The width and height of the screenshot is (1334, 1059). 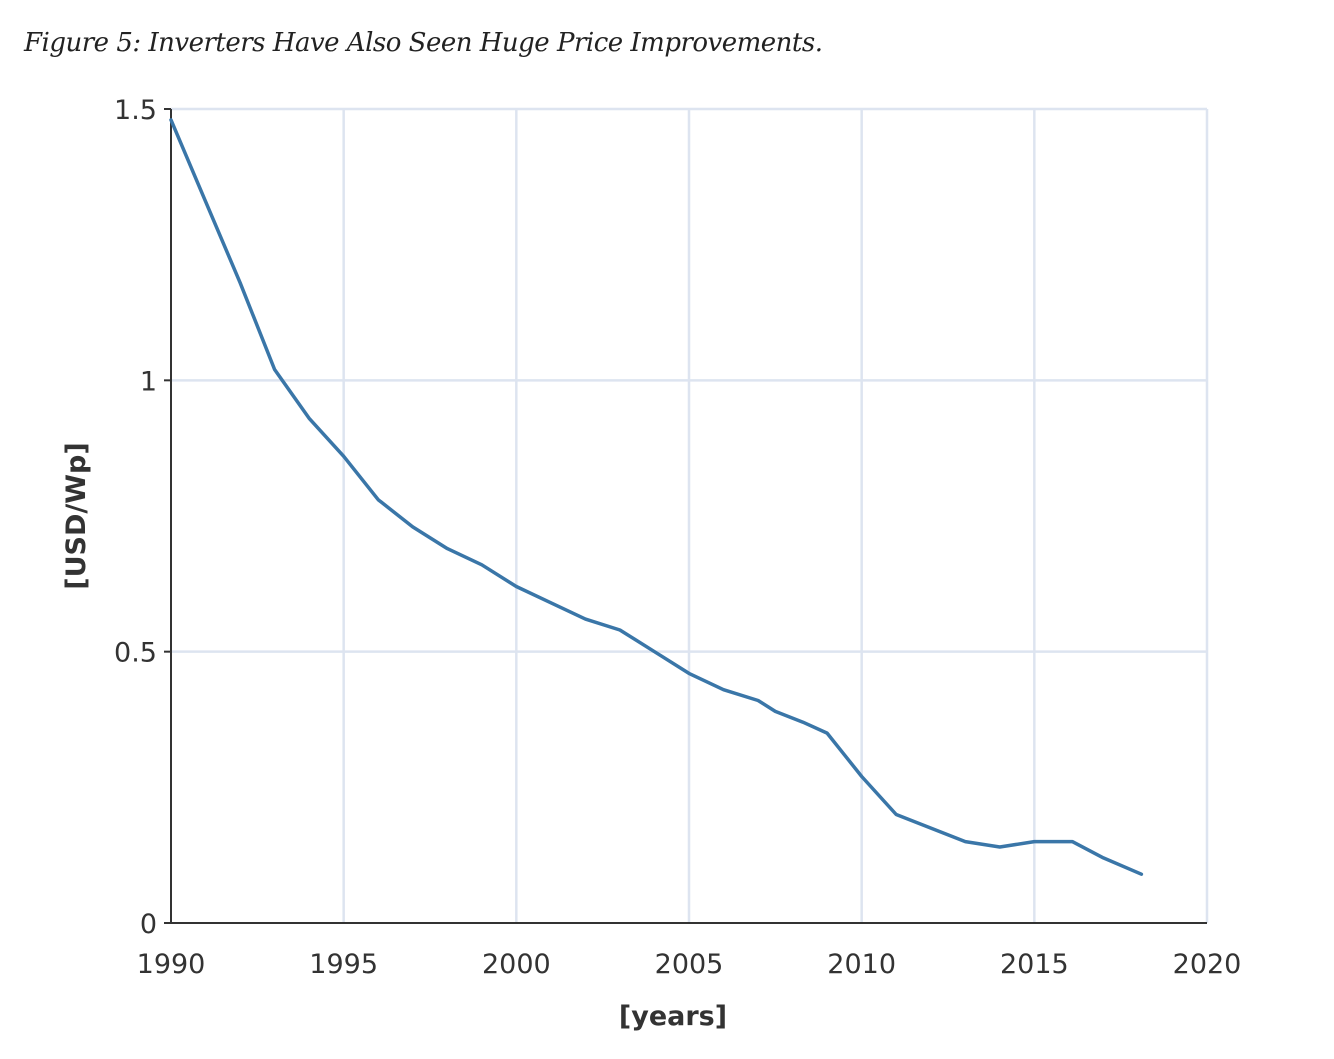 What do you see at coordinates (135, 110) in the screenshot?
I see `y-tick-label-3: 1.5` at bounding box center [135, 110].